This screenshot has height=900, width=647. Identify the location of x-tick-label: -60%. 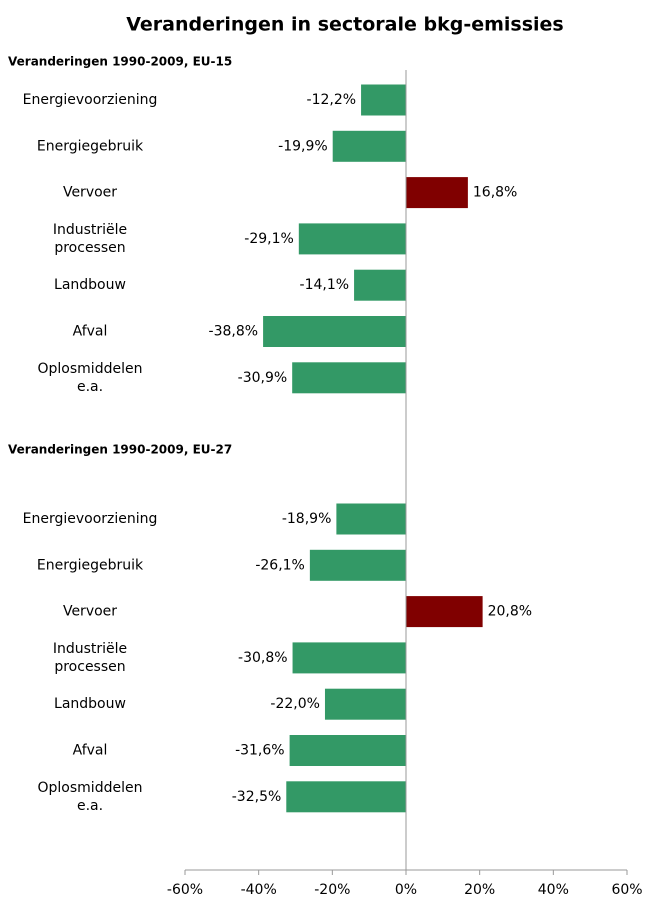
(185, 890).